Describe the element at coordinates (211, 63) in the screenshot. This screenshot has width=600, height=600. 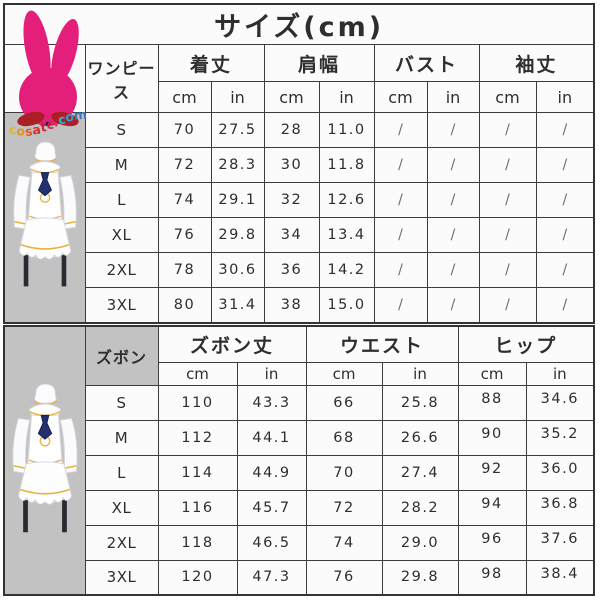
I see `col-group-length: 着丈` at that location.